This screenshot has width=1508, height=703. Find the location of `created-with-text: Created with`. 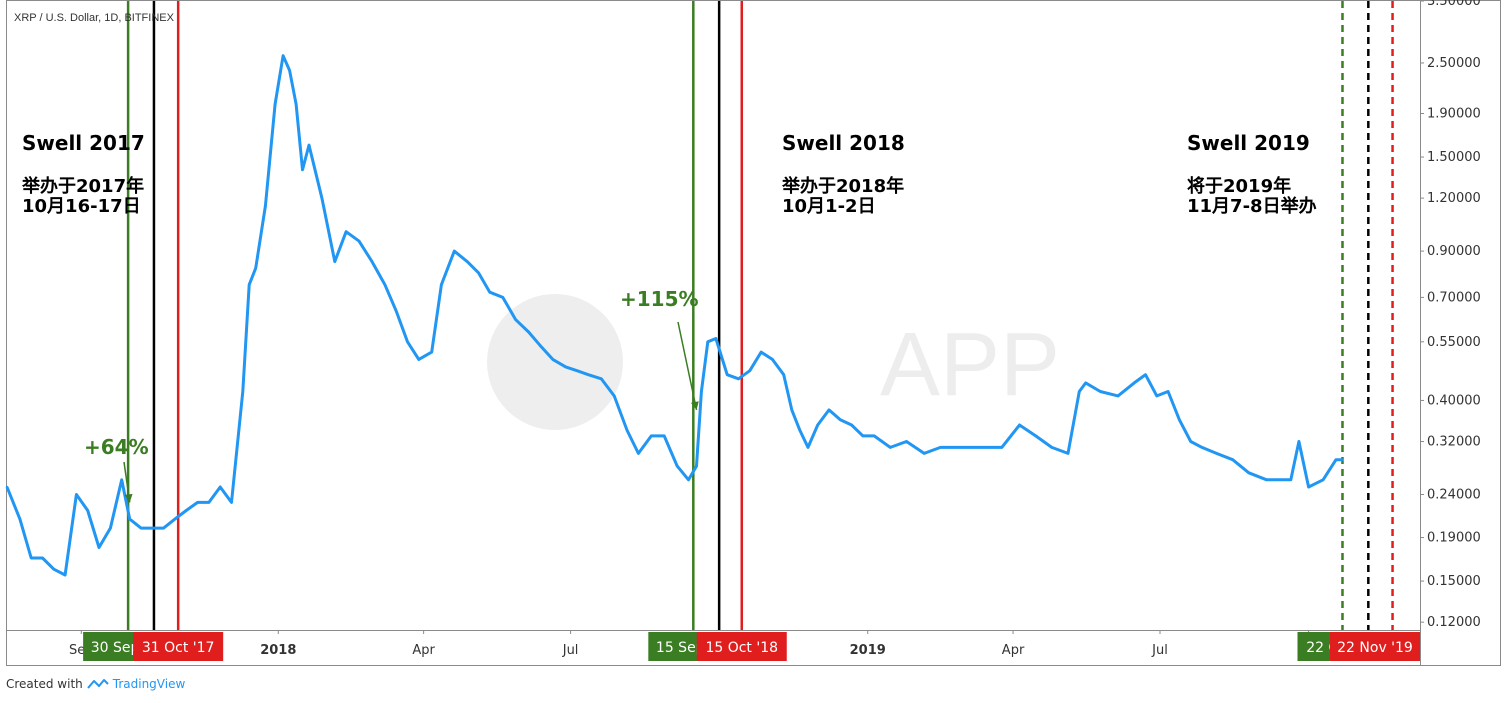

created-with-text: Created with is located at coordinates (44, 684).